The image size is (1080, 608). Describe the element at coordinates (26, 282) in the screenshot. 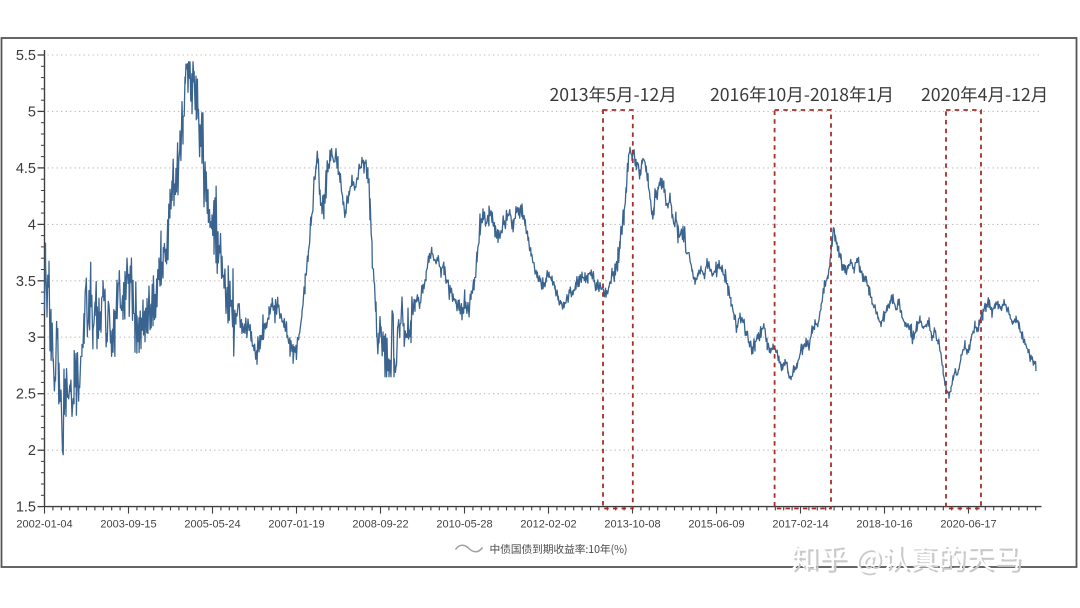

I see `svg-text: 3.5` at that location.